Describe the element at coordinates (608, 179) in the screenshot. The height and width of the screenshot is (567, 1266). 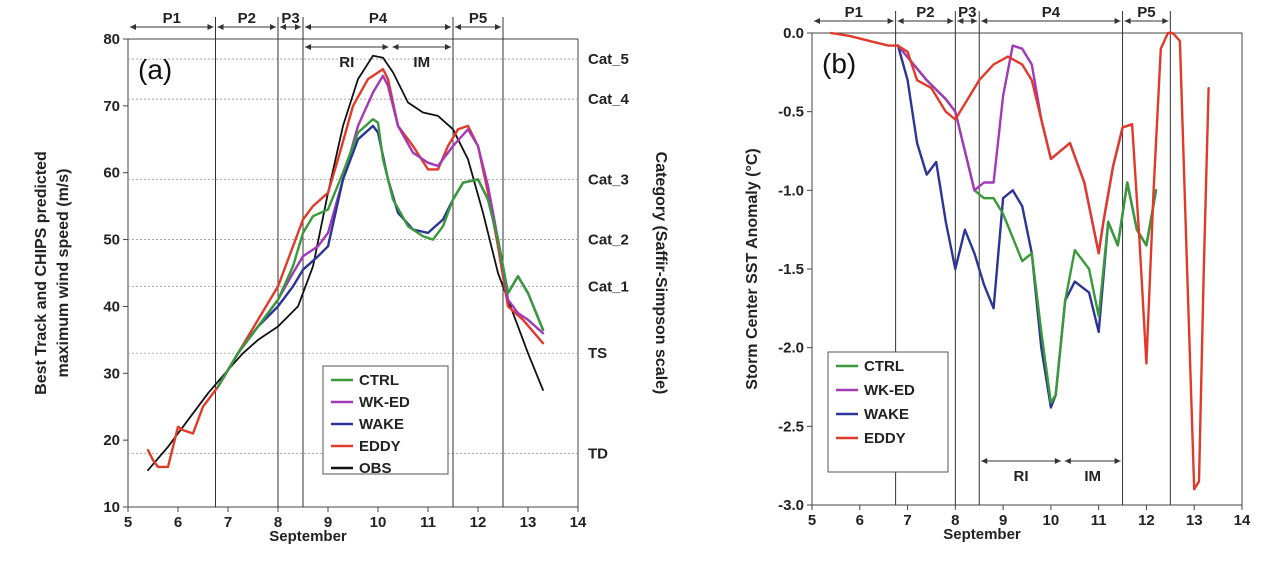
I see `category-label: Cat_3` at that location.